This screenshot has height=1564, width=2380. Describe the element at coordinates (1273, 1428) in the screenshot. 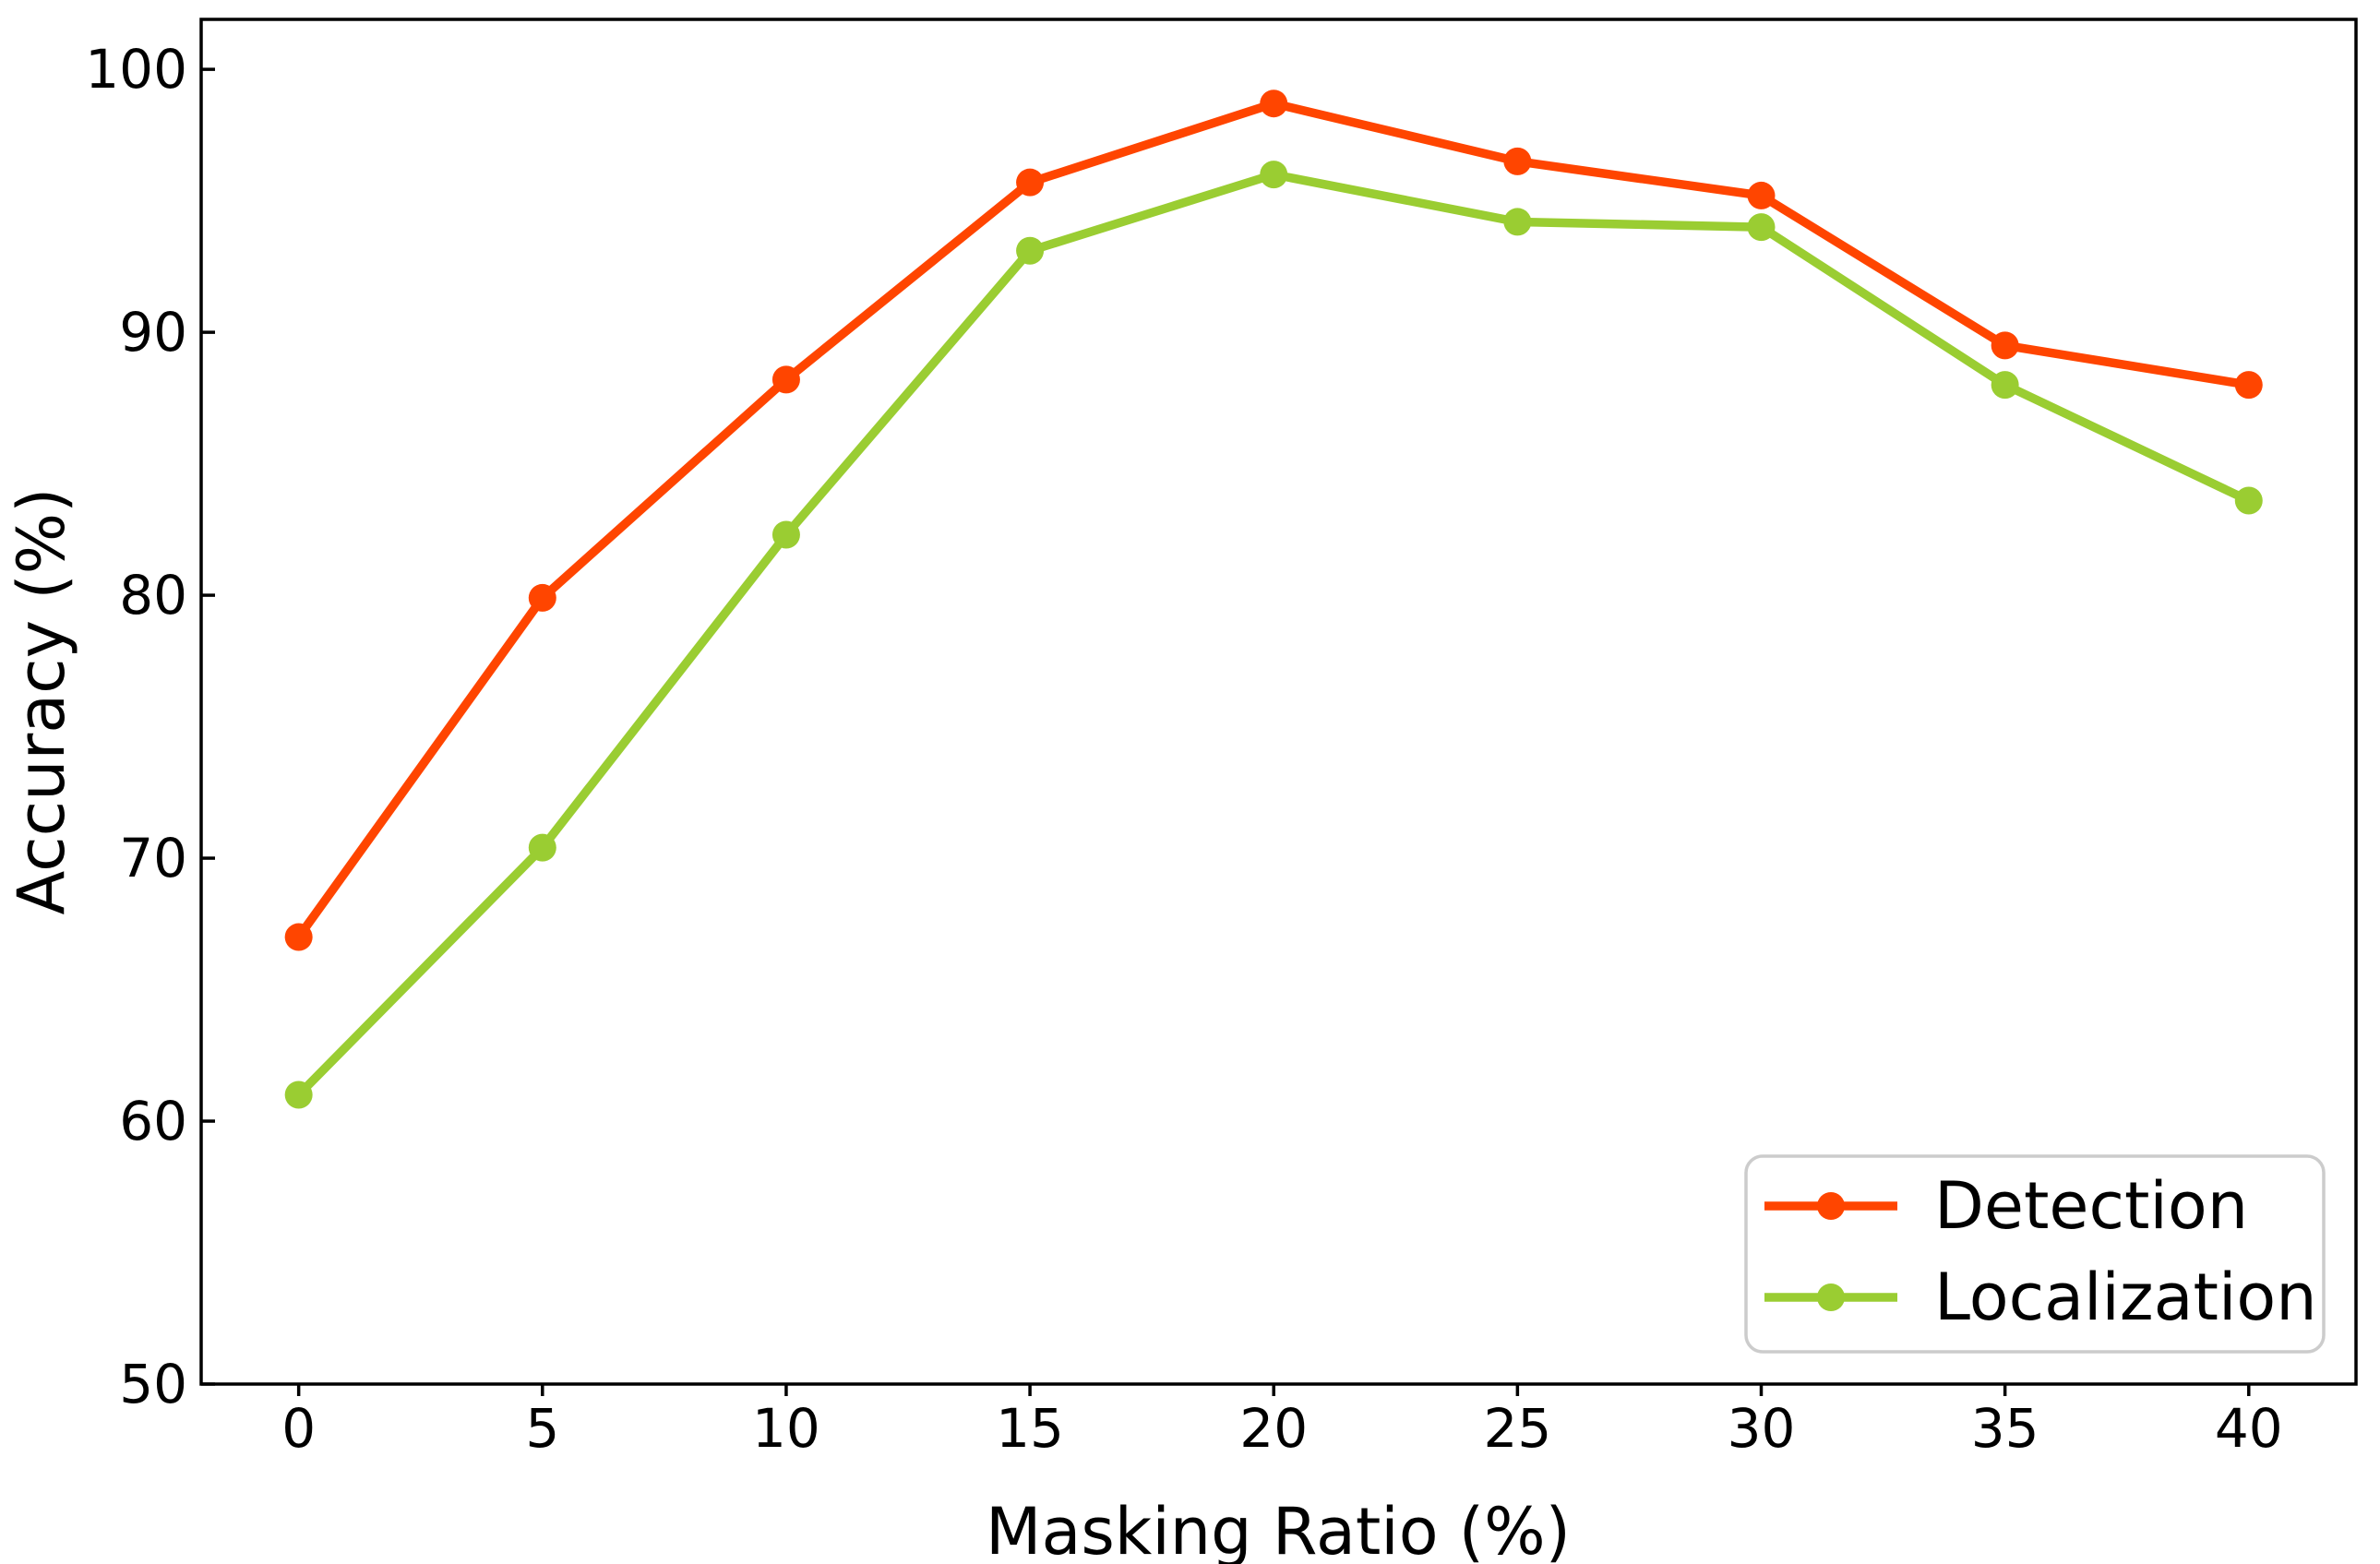

I see `x-tick-label: 20` at that location.